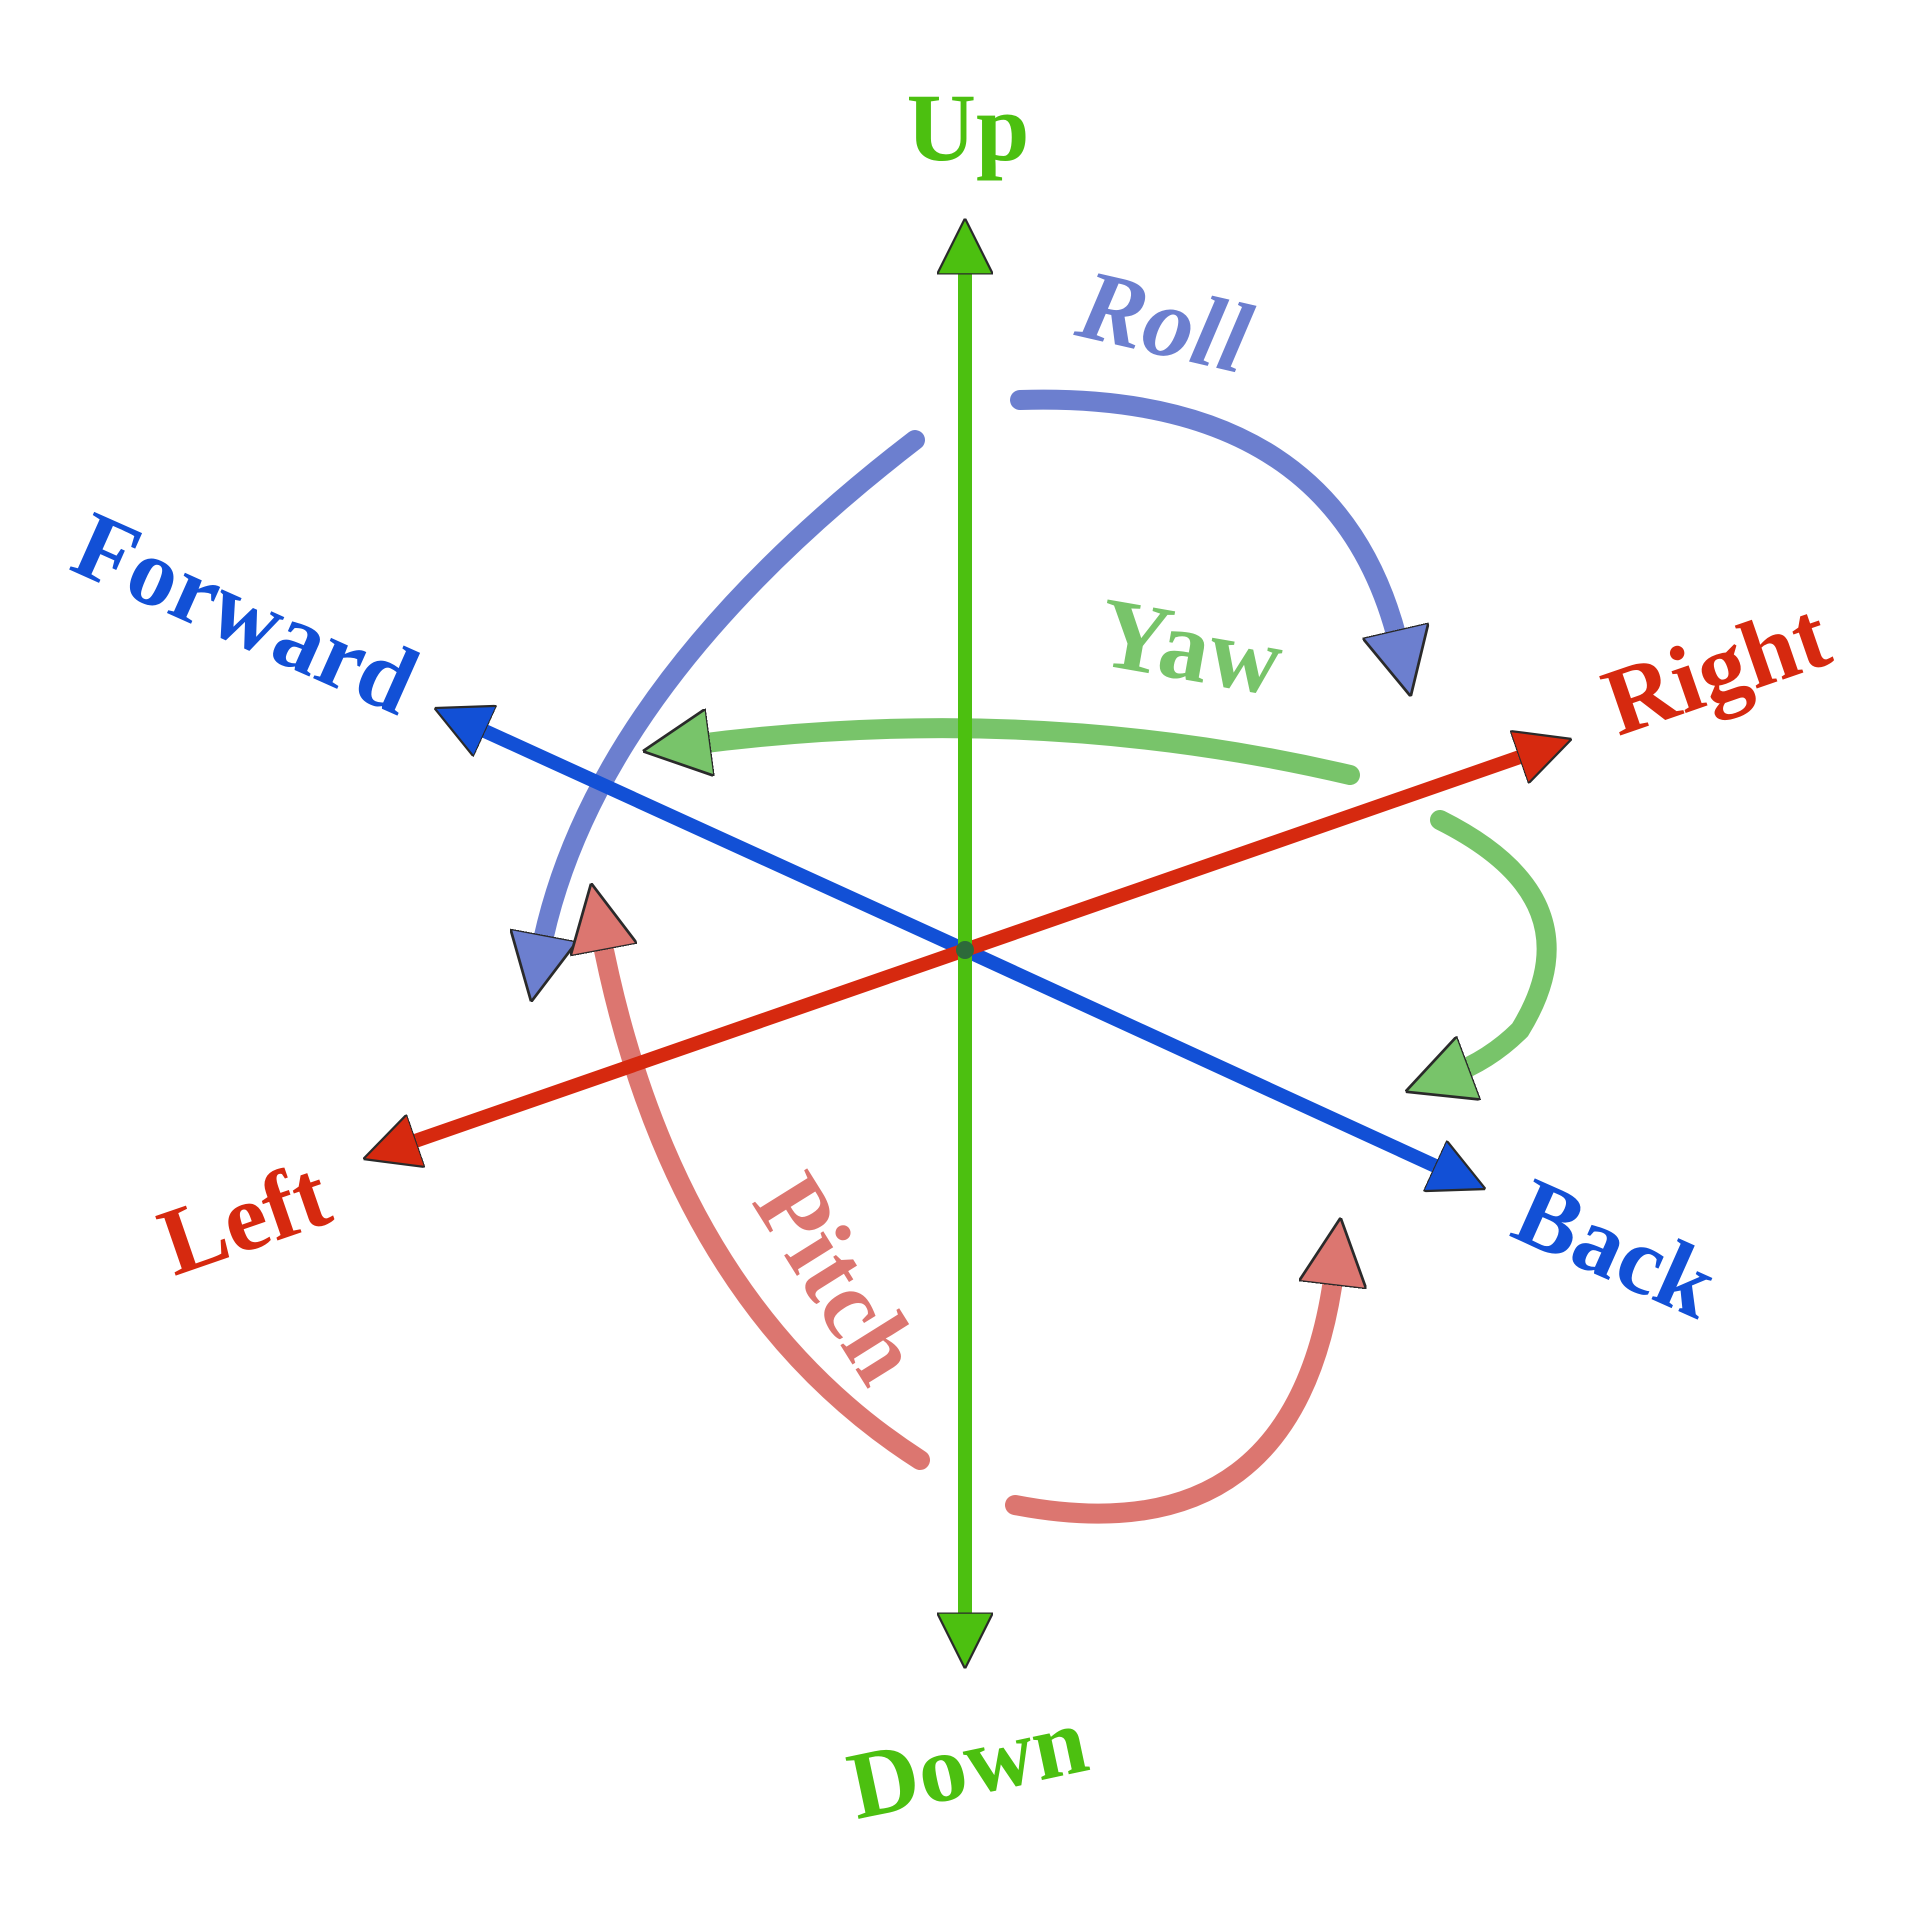 This screenshot has height=1920, width=1920. Describe the element at coordinates (1616, 1248) in the screenshot. I see `label-back: Back` at that location.